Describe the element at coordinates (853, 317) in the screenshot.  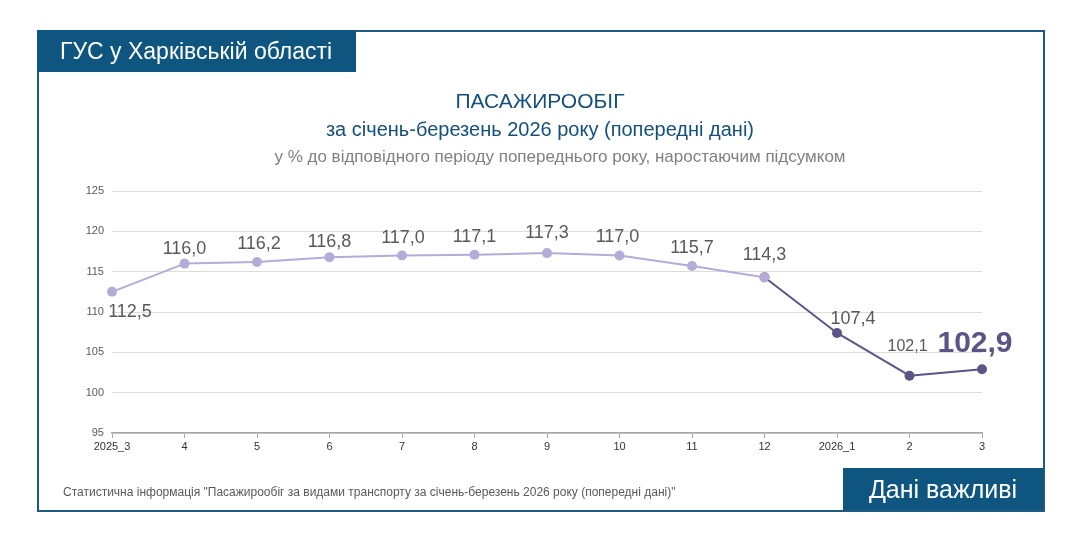
I see `data-label: 107,4` at that location.